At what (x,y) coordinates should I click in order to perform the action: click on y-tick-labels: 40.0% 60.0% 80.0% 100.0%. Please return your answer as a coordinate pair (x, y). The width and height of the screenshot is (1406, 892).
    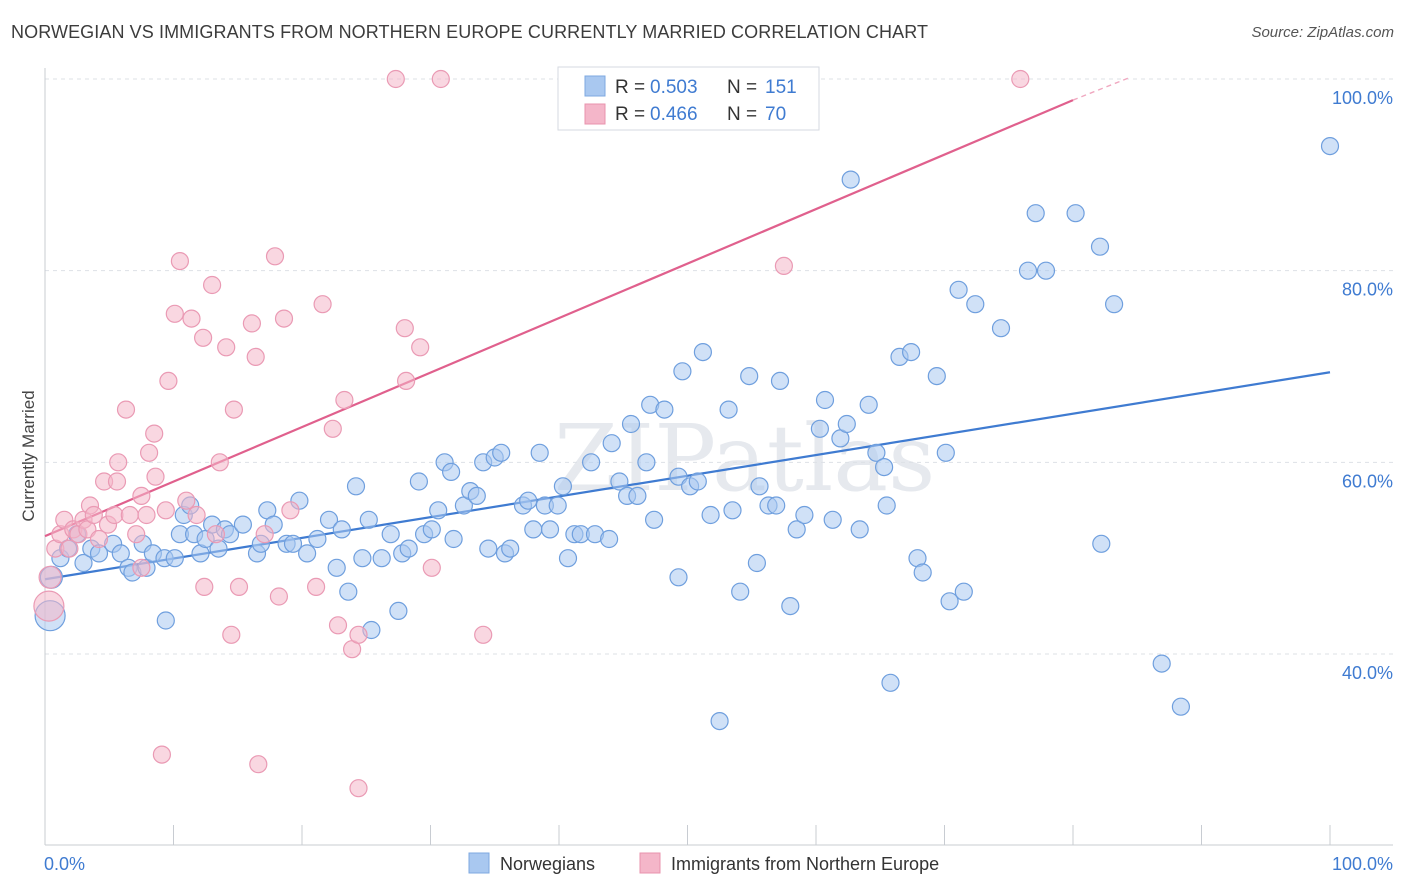
    Looking at the image, I should click on (1362, 385).